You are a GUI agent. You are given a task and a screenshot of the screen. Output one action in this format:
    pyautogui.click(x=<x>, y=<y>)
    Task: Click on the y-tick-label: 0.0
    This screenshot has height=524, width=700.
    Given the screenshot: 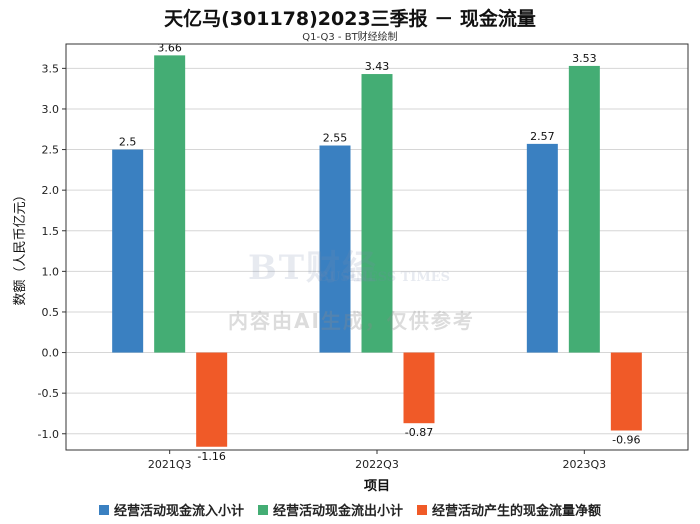 What is the action you would take?
    pyautogui.click(x=51, y=353)
    